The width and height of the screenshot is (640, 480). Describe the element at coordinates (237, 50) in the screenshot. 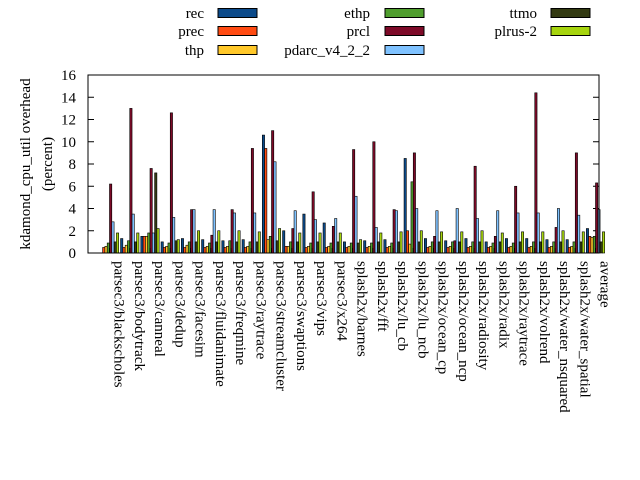

I see `legend-swatch-thp` at that location.